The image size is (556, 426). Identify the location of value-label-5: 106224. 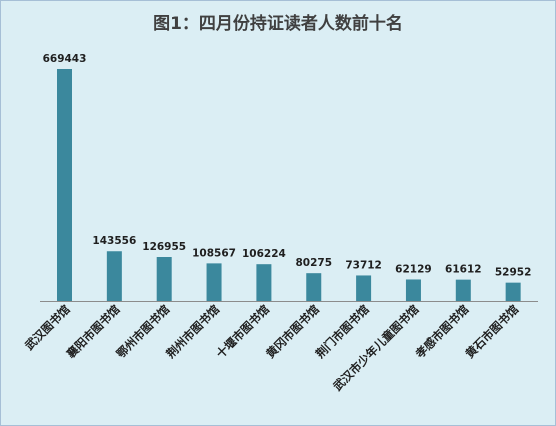
(264, 254).